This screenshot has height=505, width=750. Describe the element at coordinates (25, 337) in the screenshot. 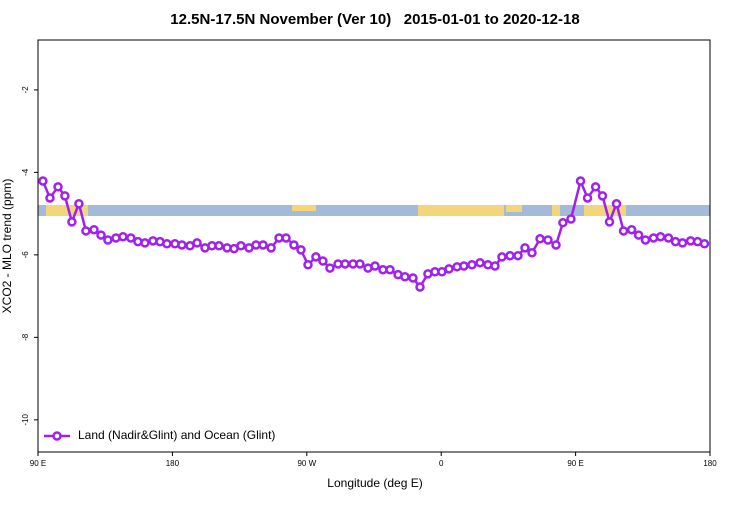

I see `y-tick-label: -8` at that location.